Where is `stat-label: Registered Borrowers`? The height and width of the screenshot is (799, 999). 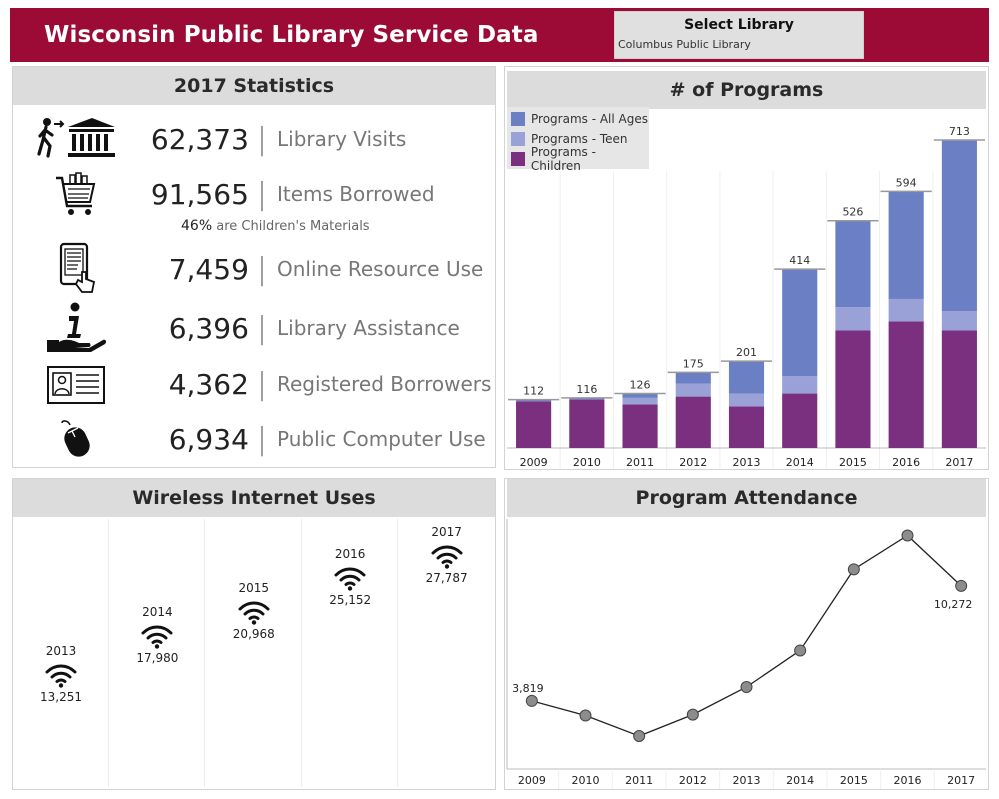
stat-label: Registered Borrowers is located at coordinates (384, 384).